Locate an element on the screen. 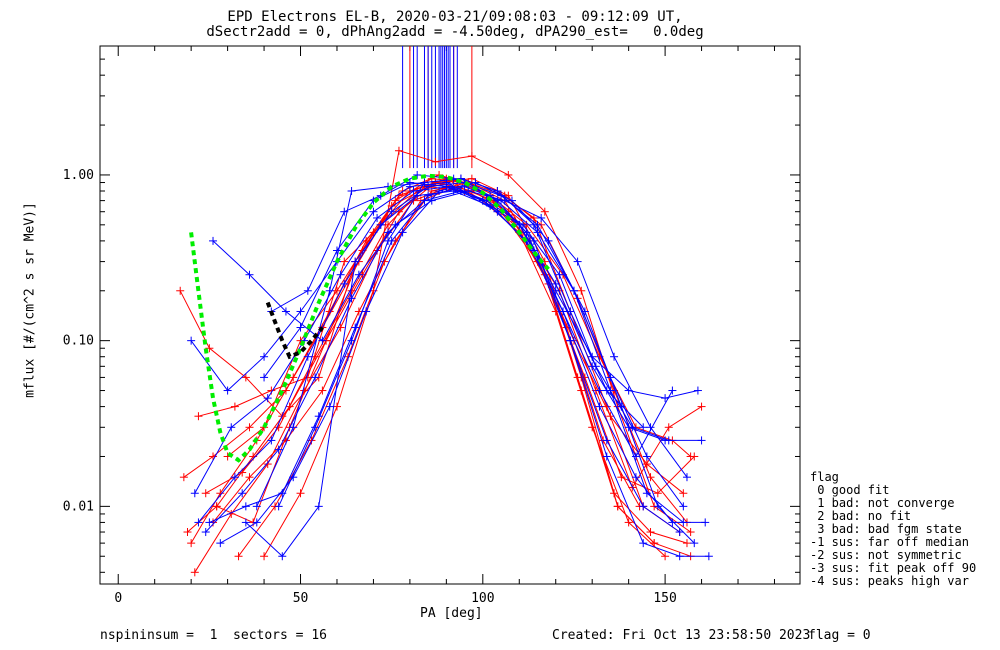  legend-item: -2 sus: not symmetric is located at coordinates (886, 555).